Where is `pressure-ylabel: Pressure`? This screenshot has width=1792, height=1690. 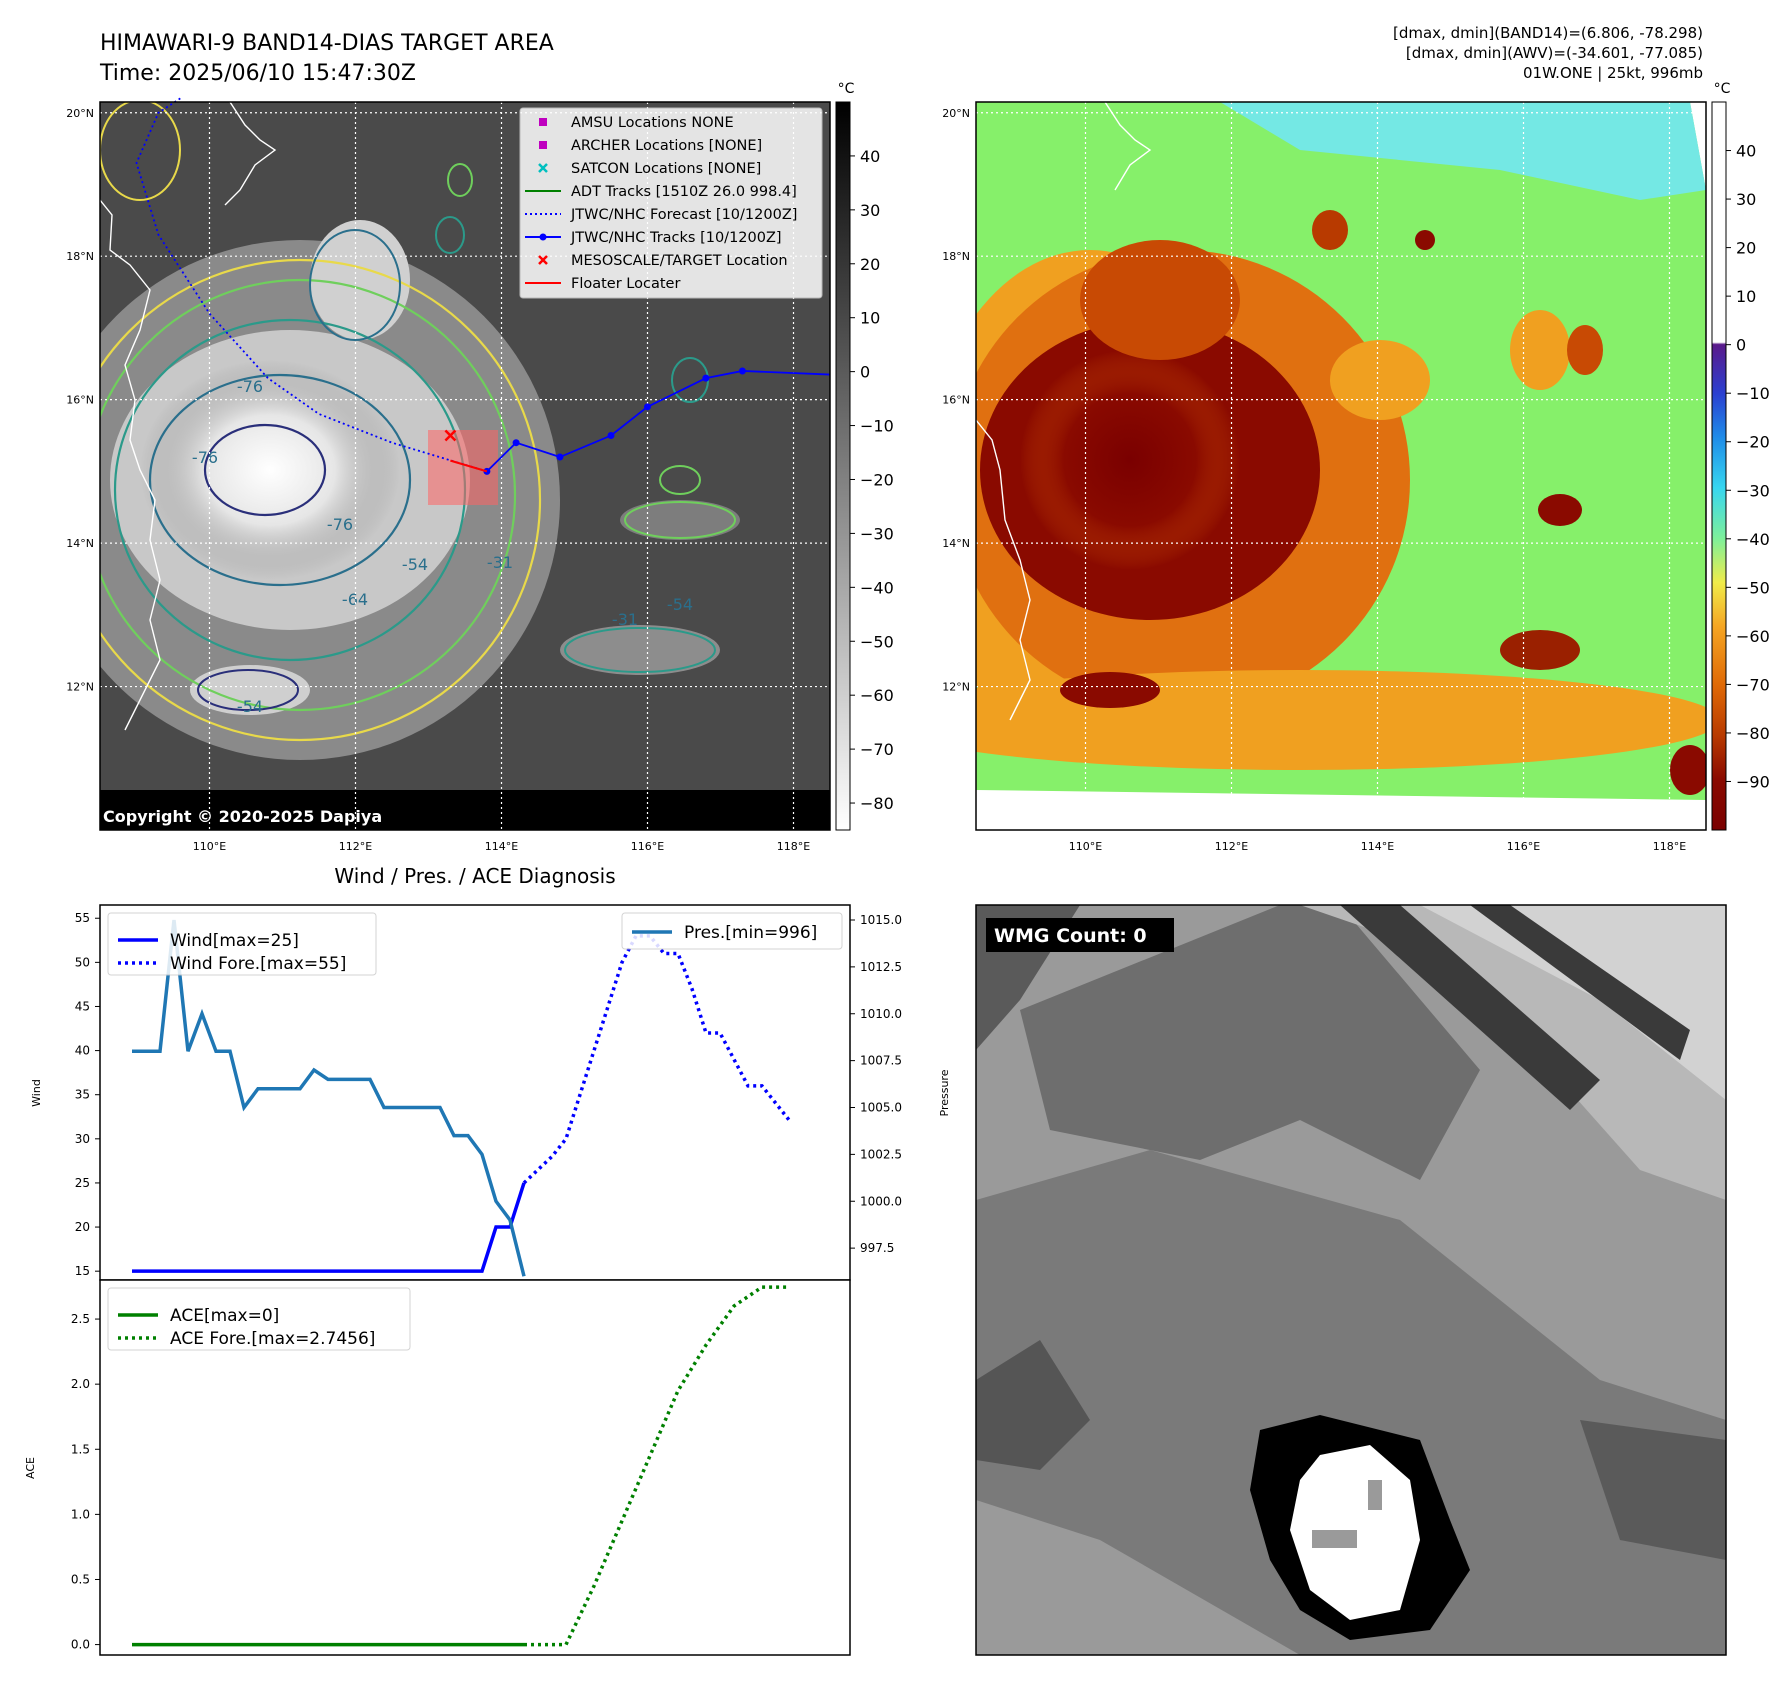
pressure-ylabel: Pressure is located at coordinates (944, 1092).